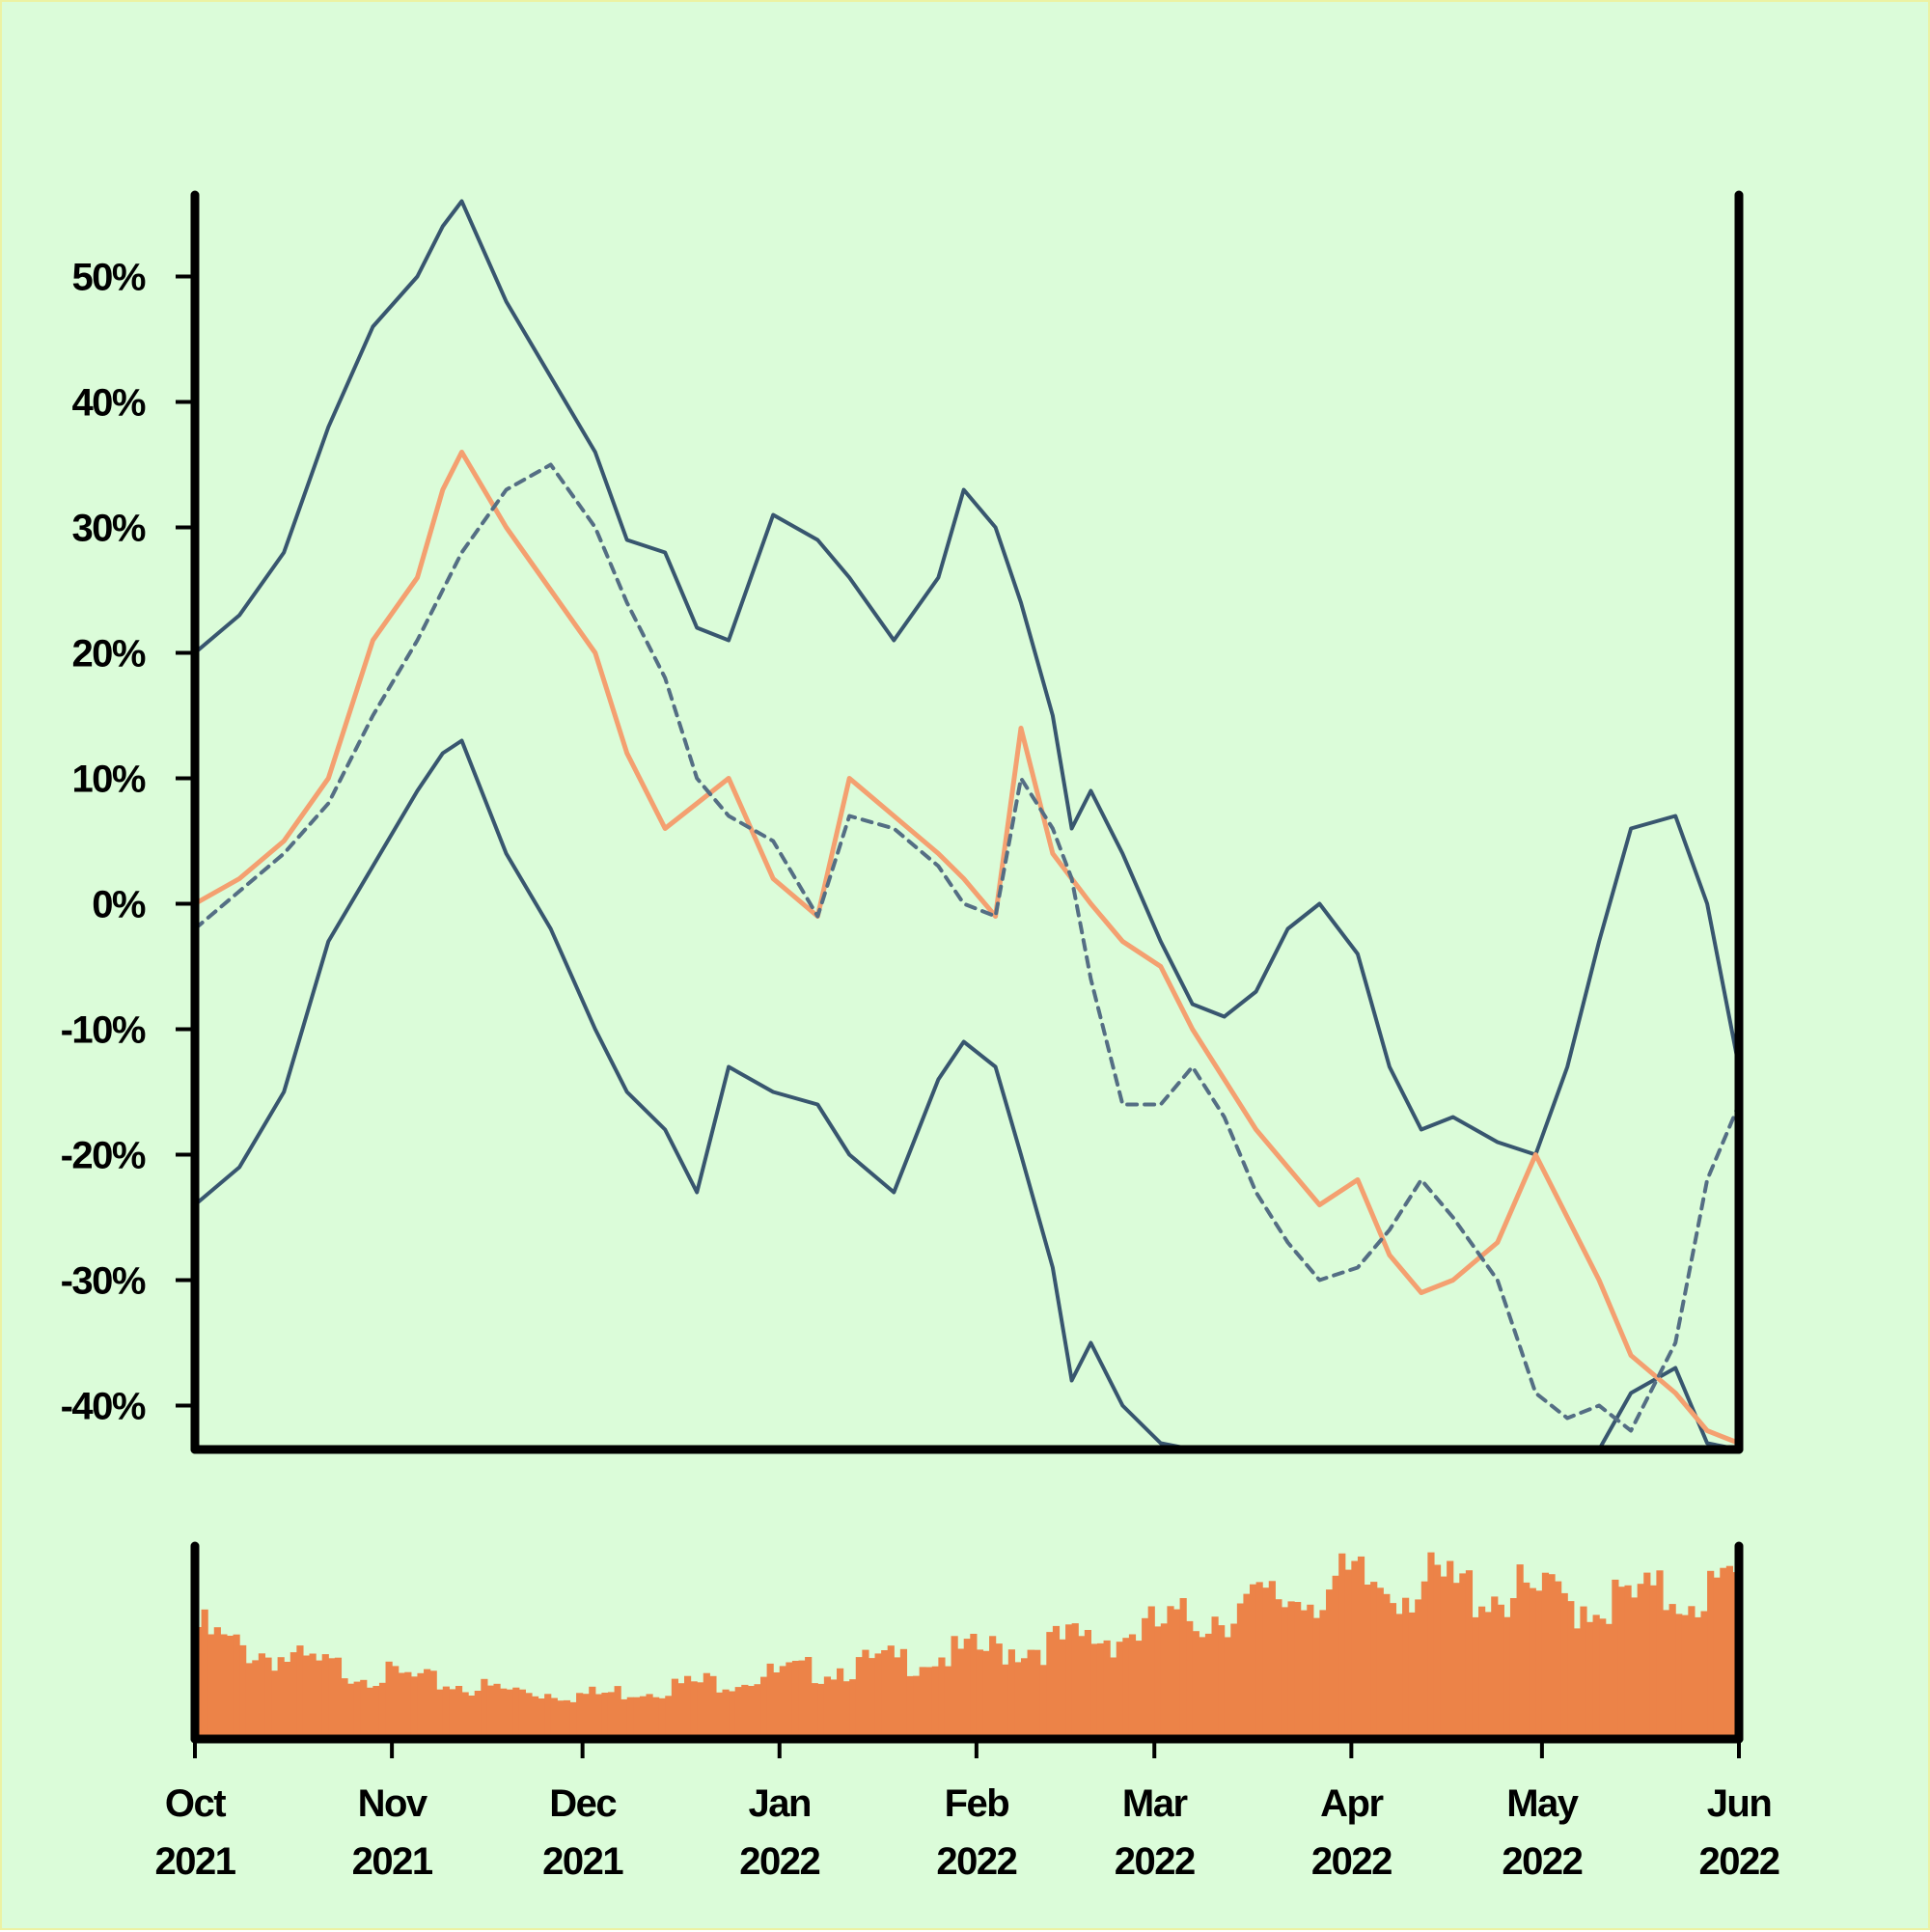  Describe the element at coordinates (1351, 1803) in the screenshot. I see `x-tick-label-month: Apr` at that location.